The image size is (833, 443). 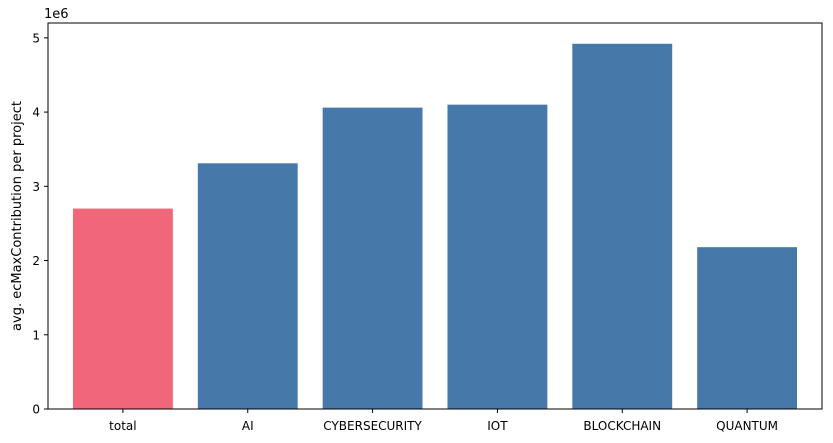 I want to click on bar-total, so click(x=122, y=308).